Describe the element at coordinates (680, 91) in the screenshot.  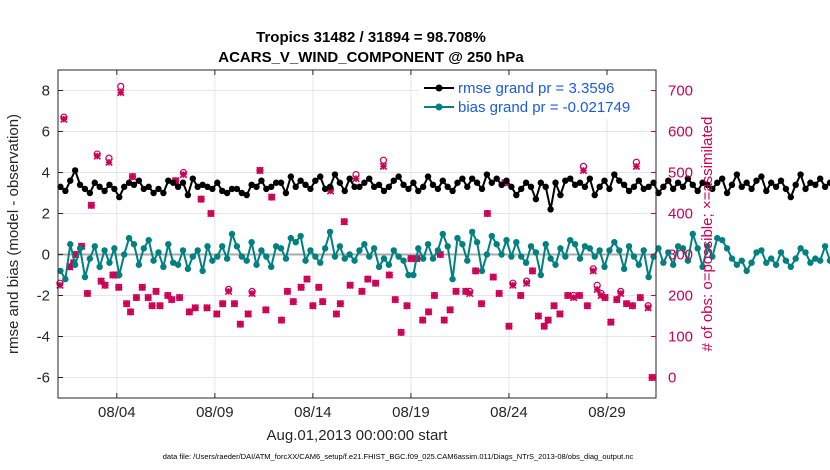
I see `y-right-tick-label: 700` at that location.